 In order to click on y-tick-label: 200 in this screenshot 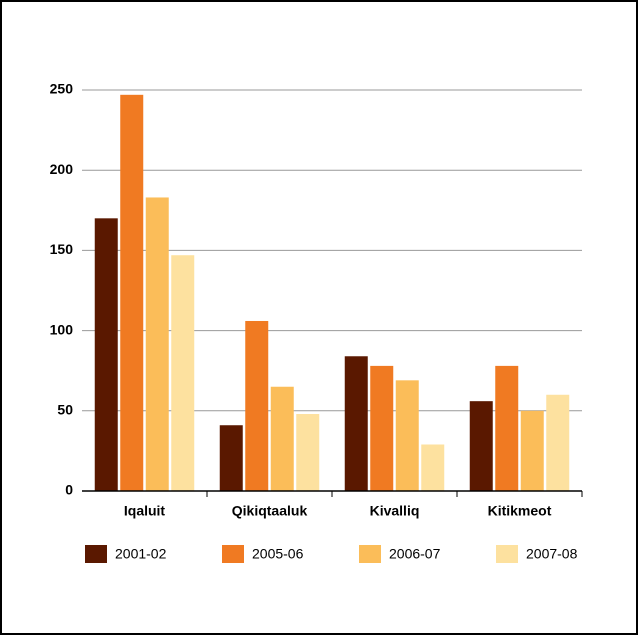, I will do `click(62, 169)`.